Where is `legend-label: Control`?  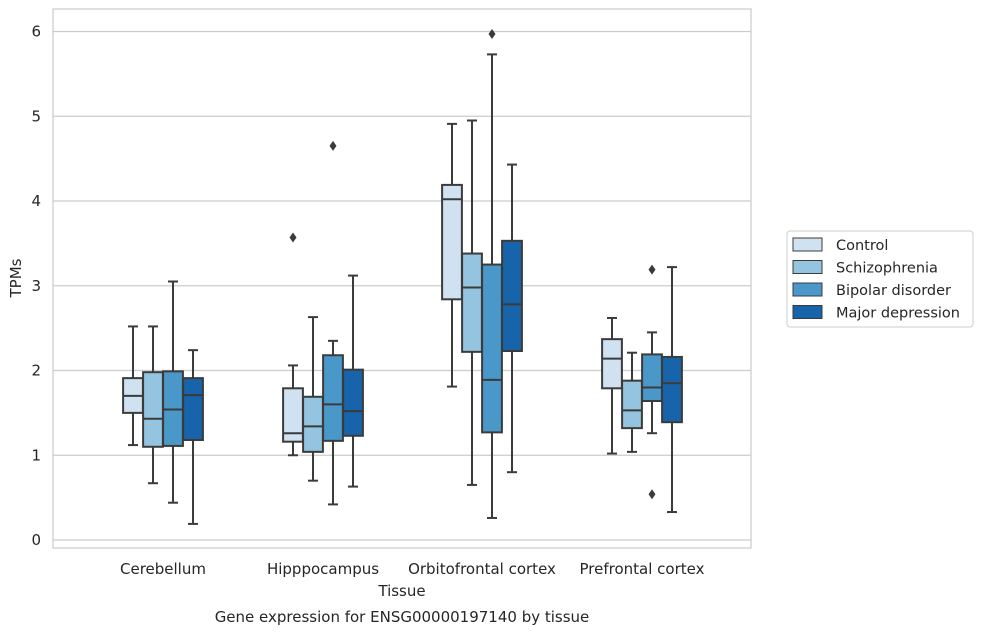
legend-label: Control is located at coordinates (862, 246).